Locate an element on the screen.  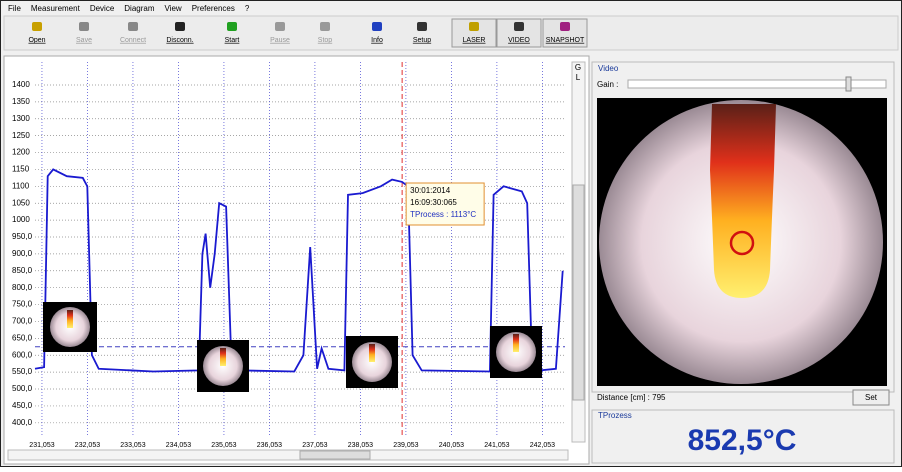
x-tick-label: 238,053 is located at coordinates (360, 445).